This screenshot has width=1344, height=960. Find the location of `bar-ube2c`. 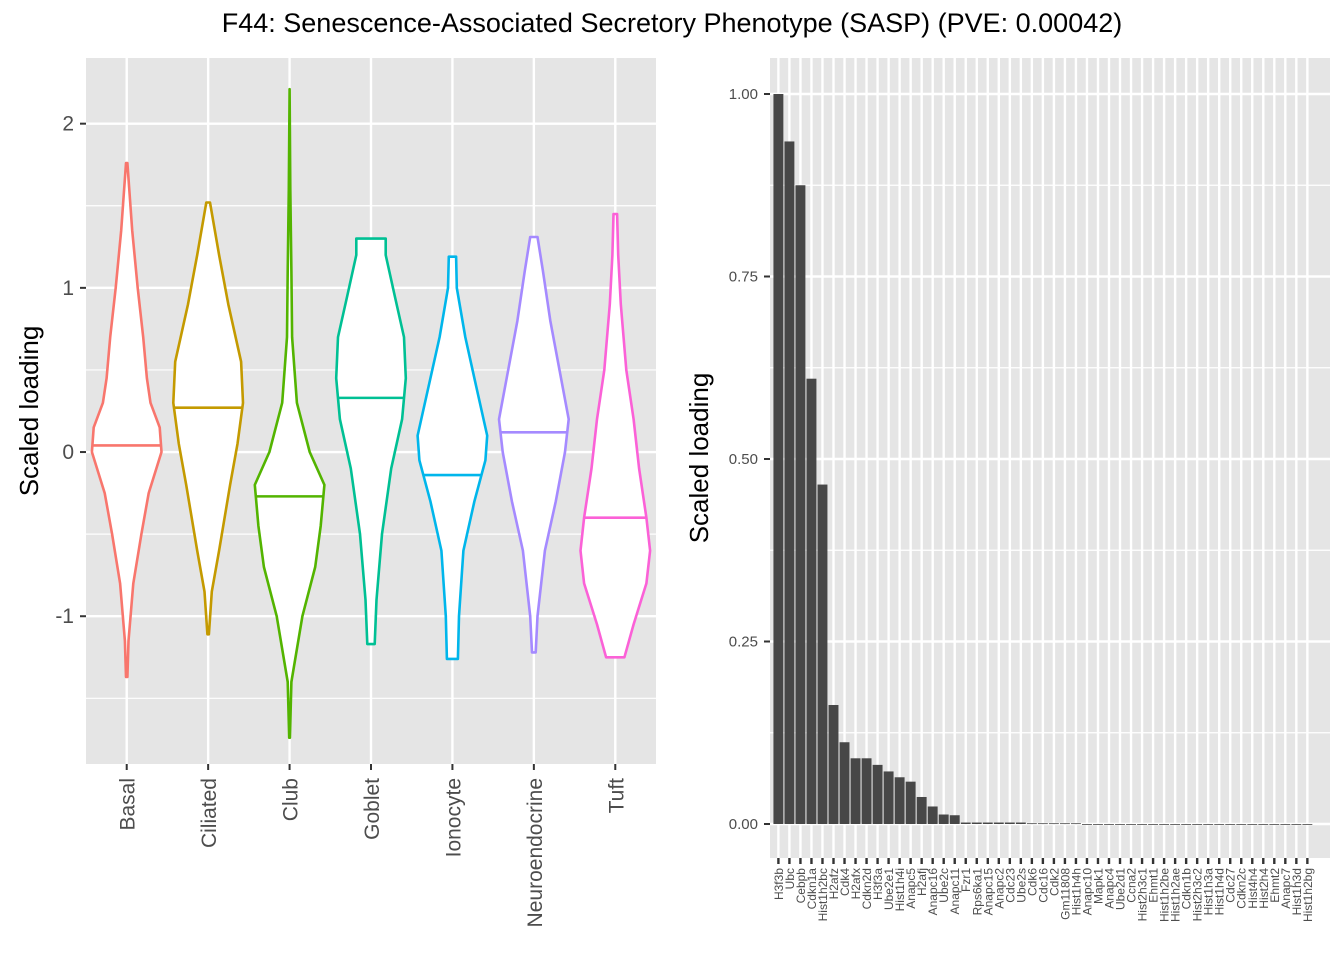

bar-ube2c is located at coordinates (943, 819).